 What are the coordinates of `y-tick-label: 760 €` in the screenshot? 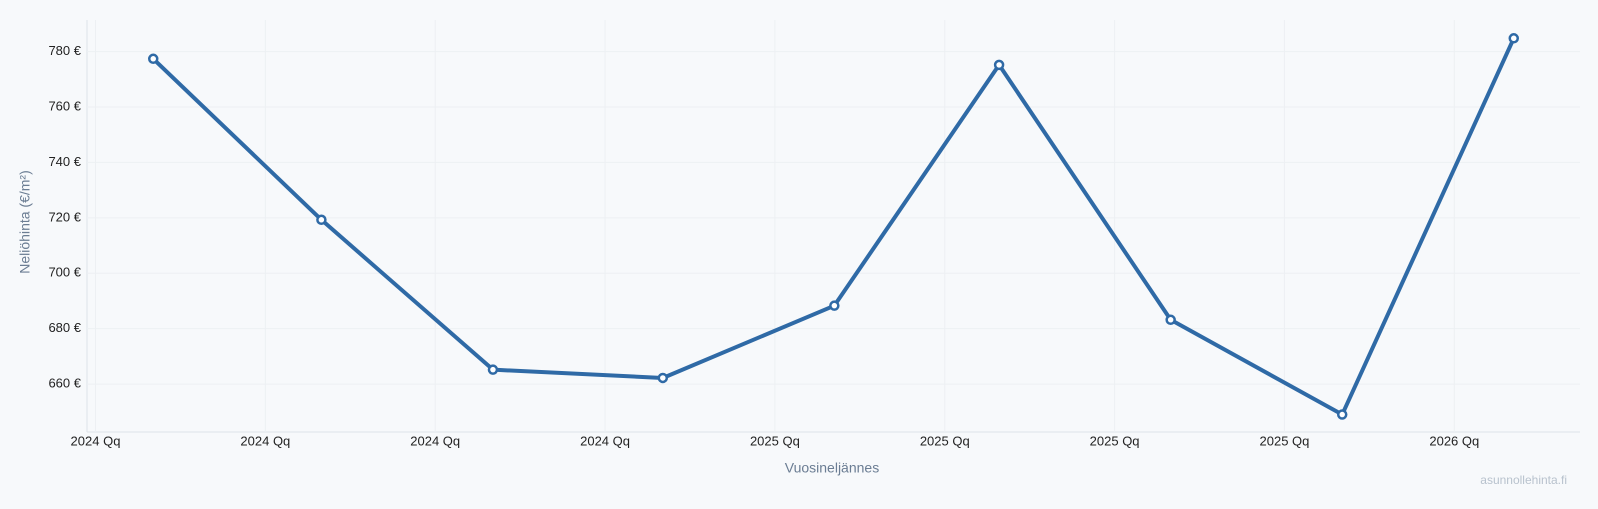 It's located at (64, 105).